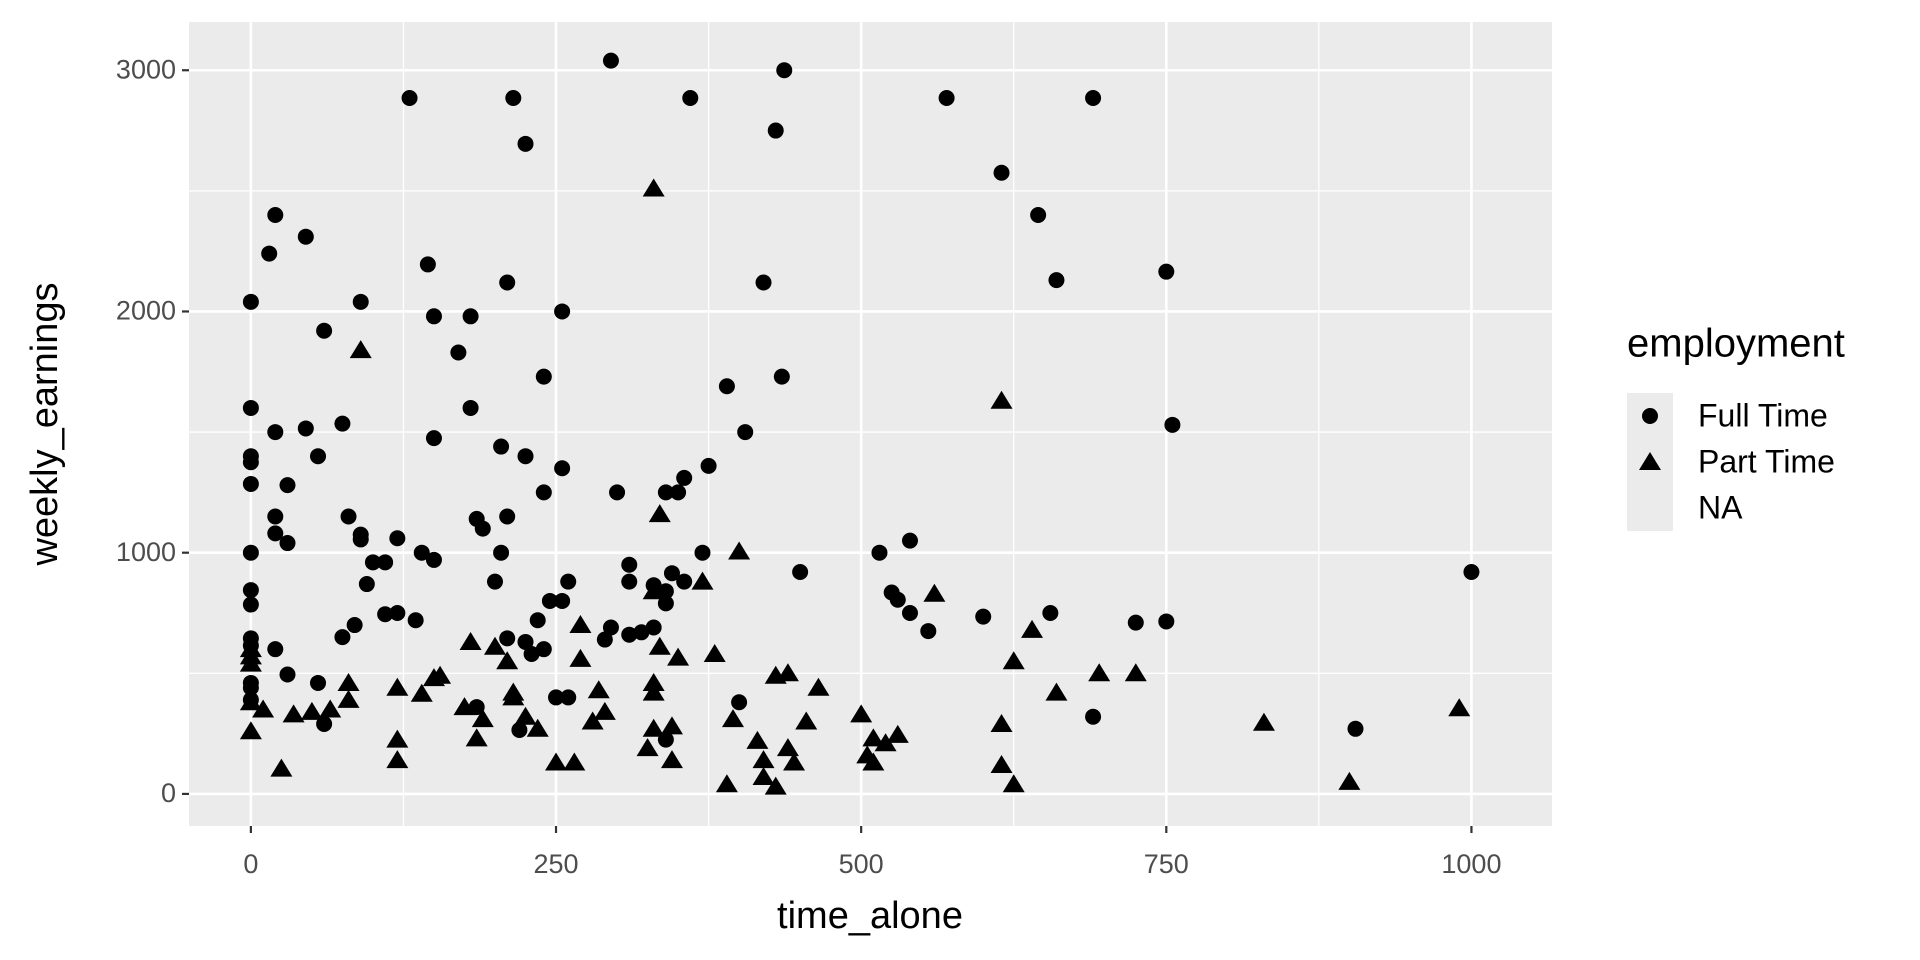  What do you see at coordinates (1166, 864) in the screenshot?
I see `x-tick-label: 750` at bounding box center [1166, 864].